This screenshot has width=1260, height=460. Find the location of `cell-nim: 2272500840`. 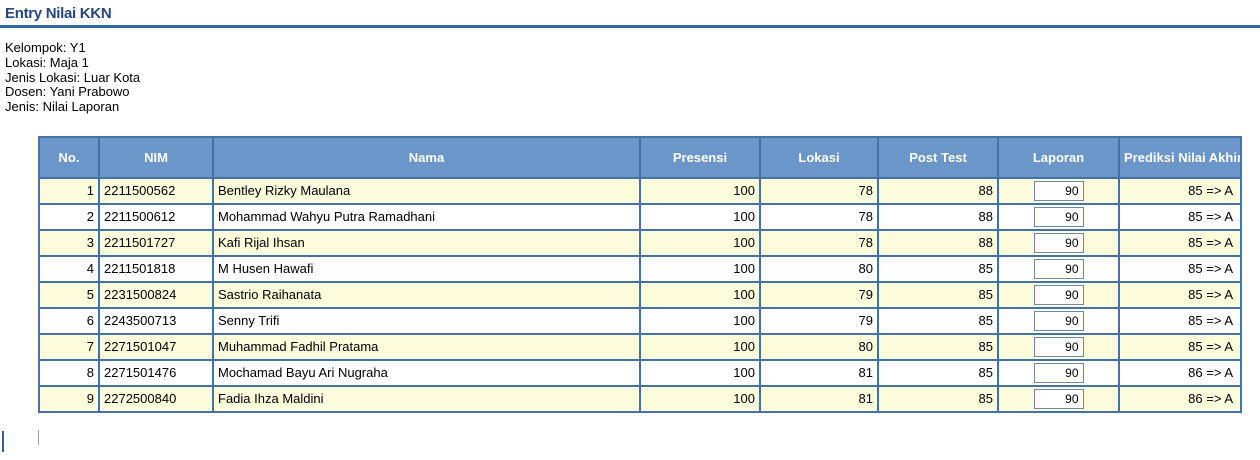

cell-nim: 2272500840 is located at coordinates (156, 398).